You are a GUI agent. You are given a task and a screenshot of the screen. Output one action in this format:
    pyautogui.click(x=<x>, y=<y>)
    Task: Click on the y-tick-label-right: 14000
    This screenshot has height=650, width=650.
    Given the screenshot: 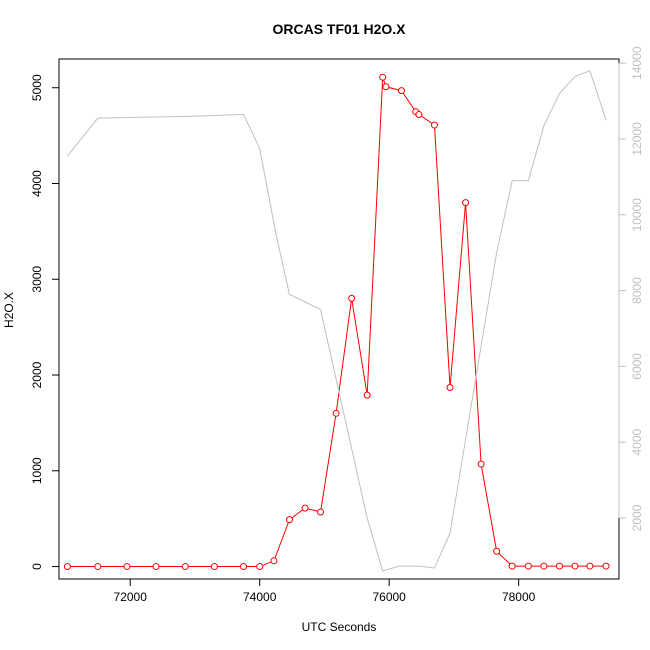 What is the action you would take?
    pyautogui.click(x=637, y=63)
    